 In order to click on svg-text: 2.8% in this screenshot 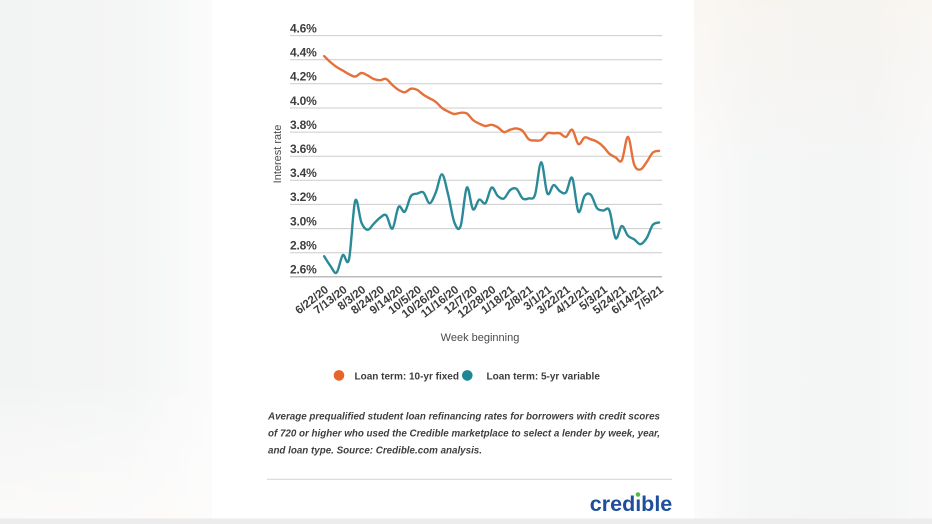, I will do `click(303, 246)`.